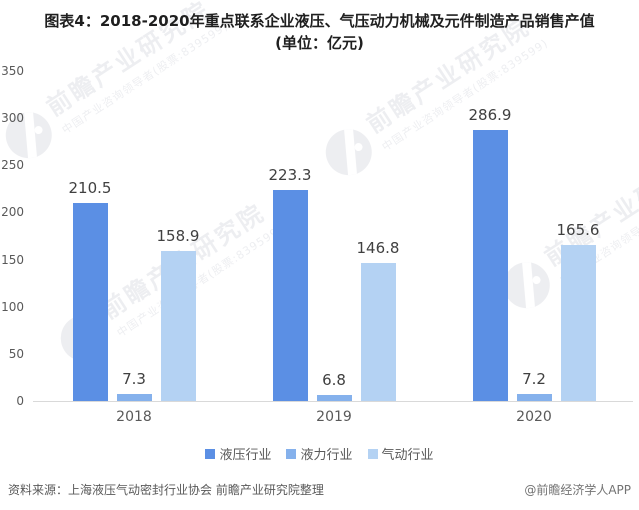  What do you see at coordinates (319, 42) in the screenshot?
I see `chart-title-unit: (单位：亿元)` at bounding box center [319, 42].